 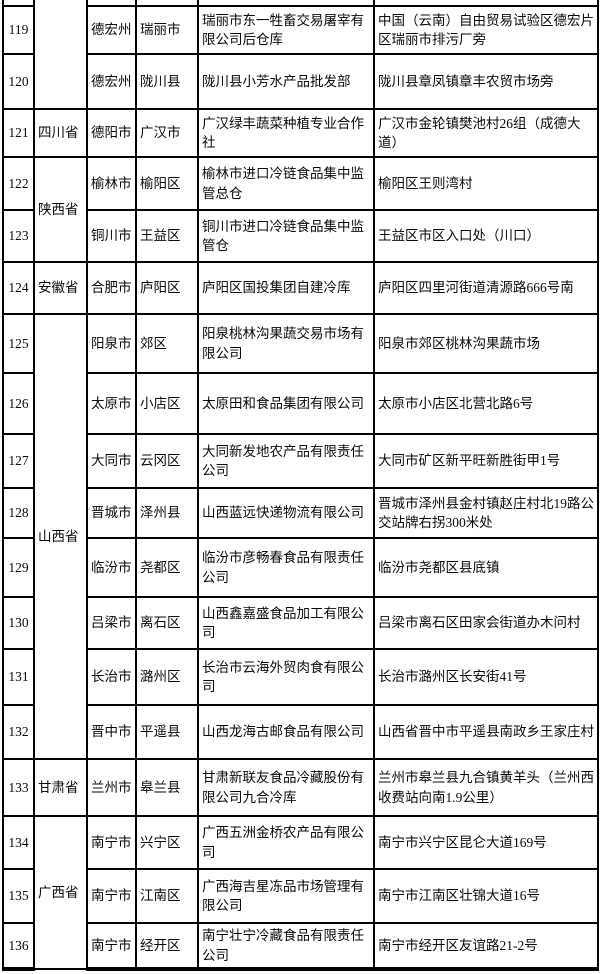 I want to click on cell-province: 陕西省, so click(x=60, y=209).